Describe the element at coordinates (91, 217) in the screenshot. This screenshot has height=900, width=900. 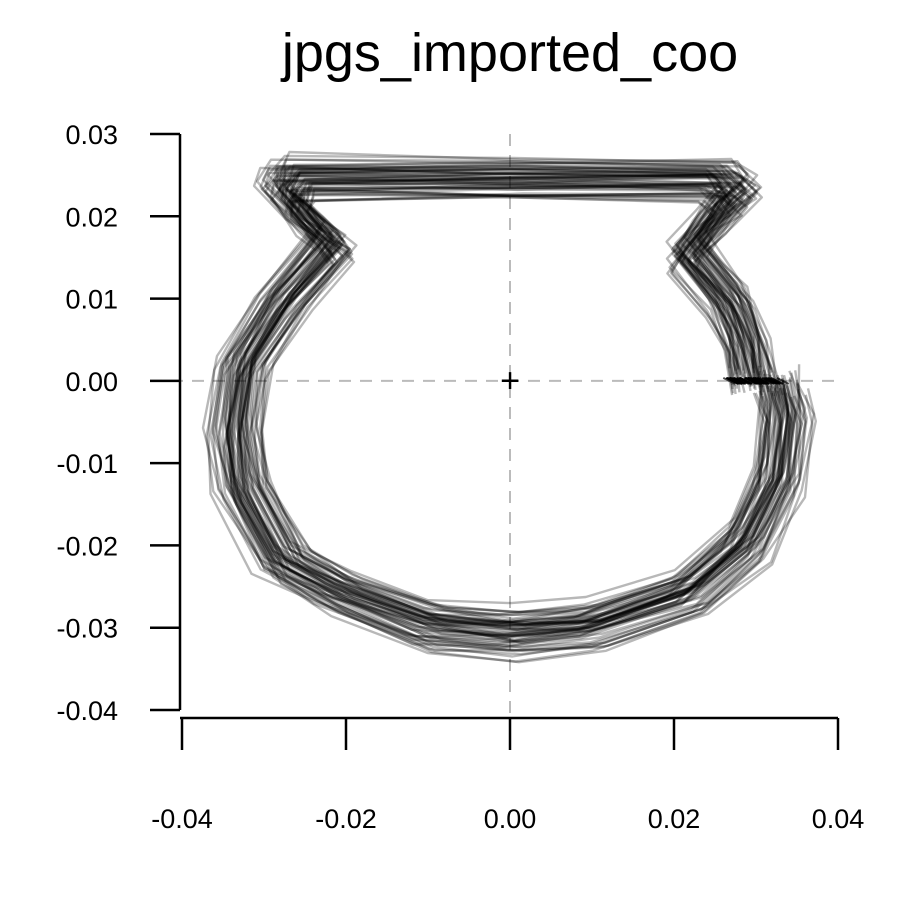
I see `y-tick-label: 0.02` at that location.